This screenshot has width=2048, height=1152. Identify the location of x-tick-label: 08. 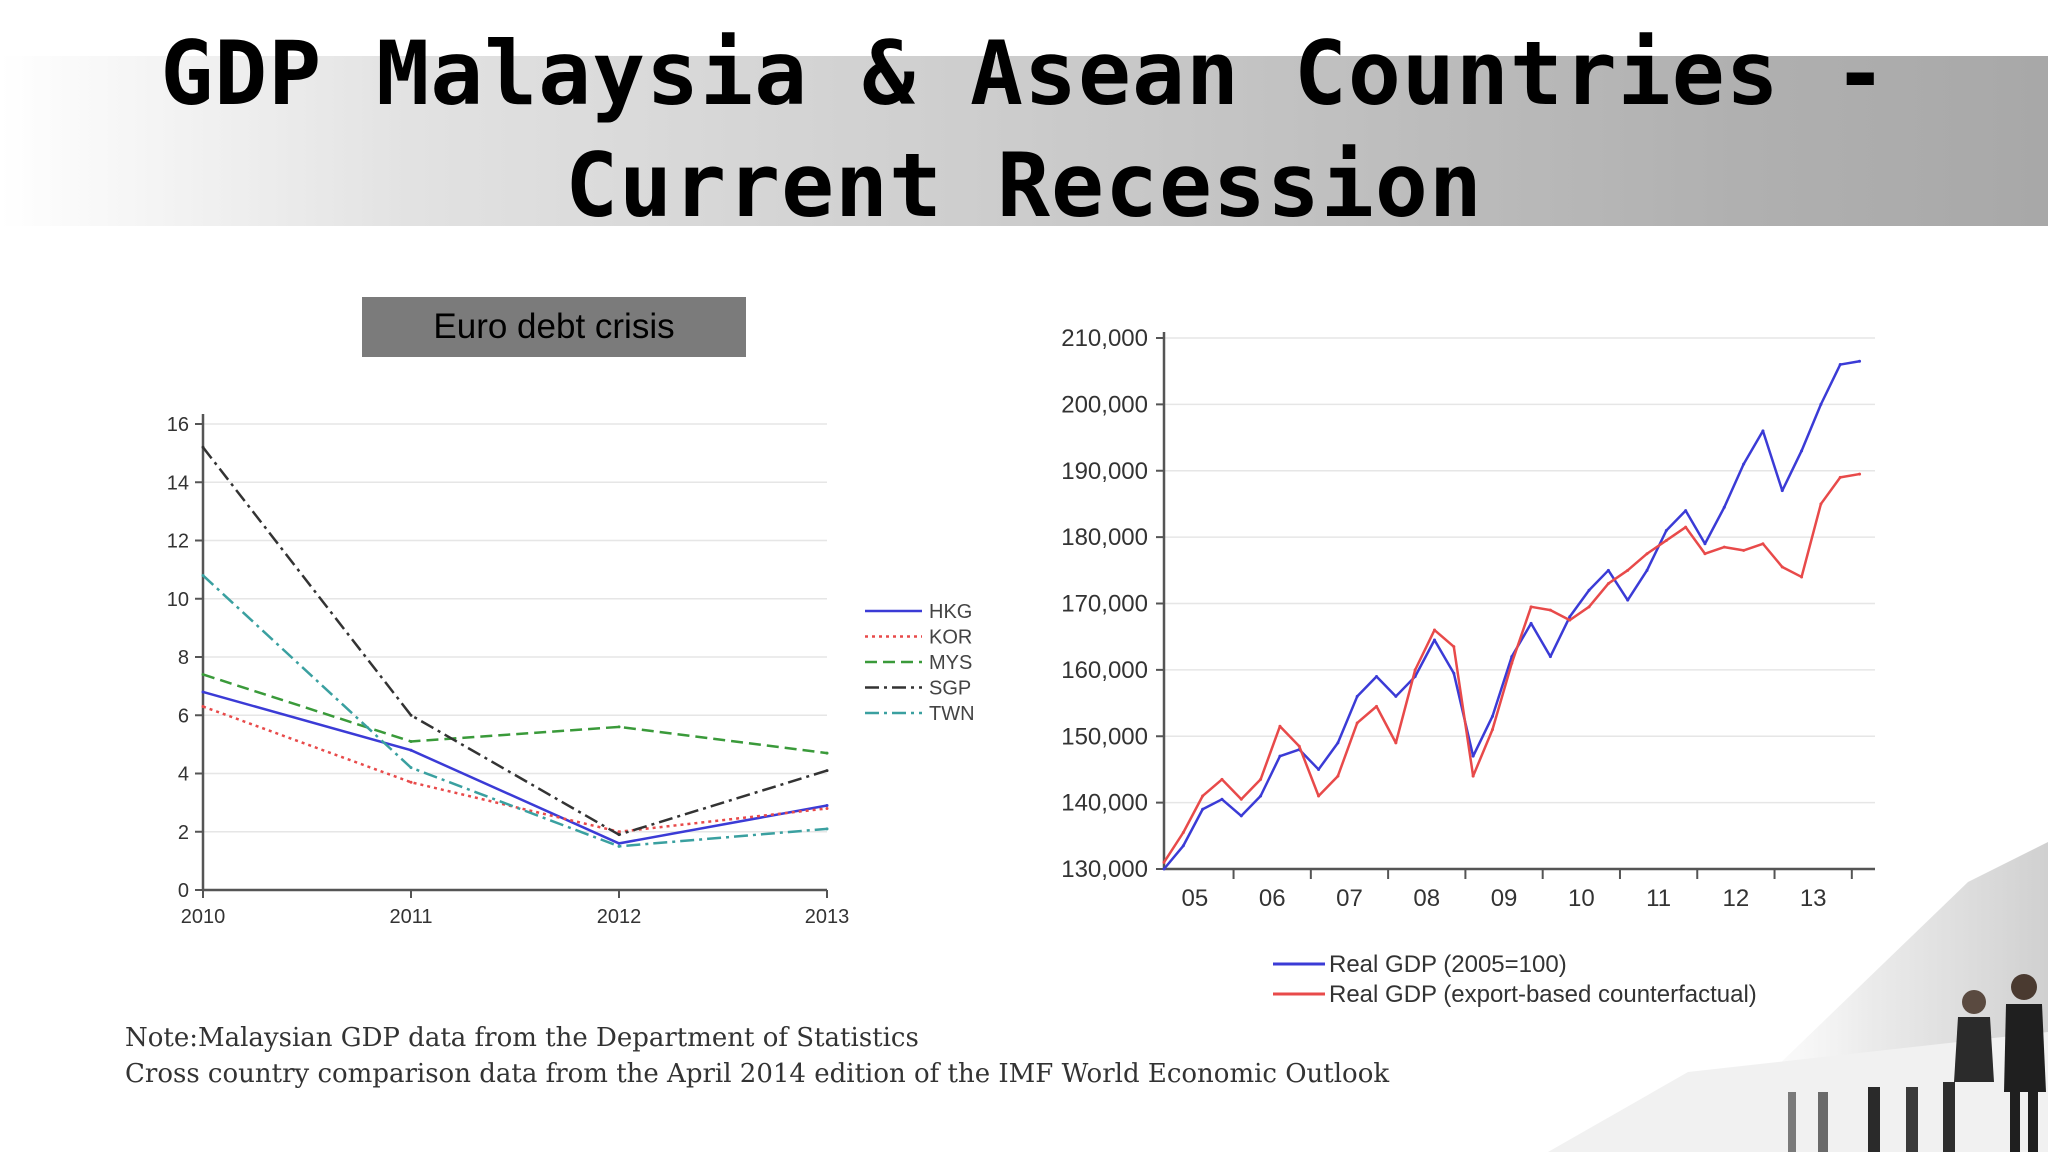
(1426, 898).